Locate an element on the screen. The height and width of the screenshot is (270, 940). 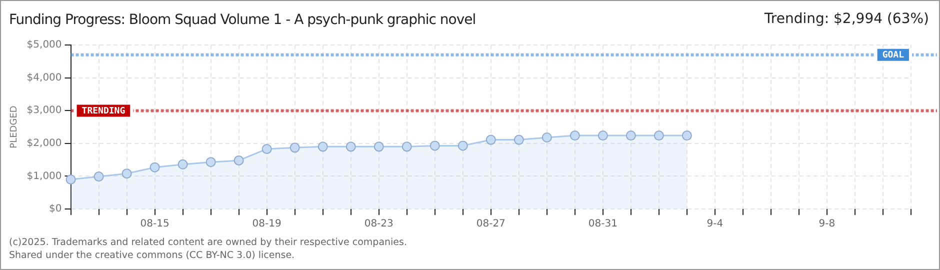
y-tick-label: $3,000 is located at coordinates (44, 110).